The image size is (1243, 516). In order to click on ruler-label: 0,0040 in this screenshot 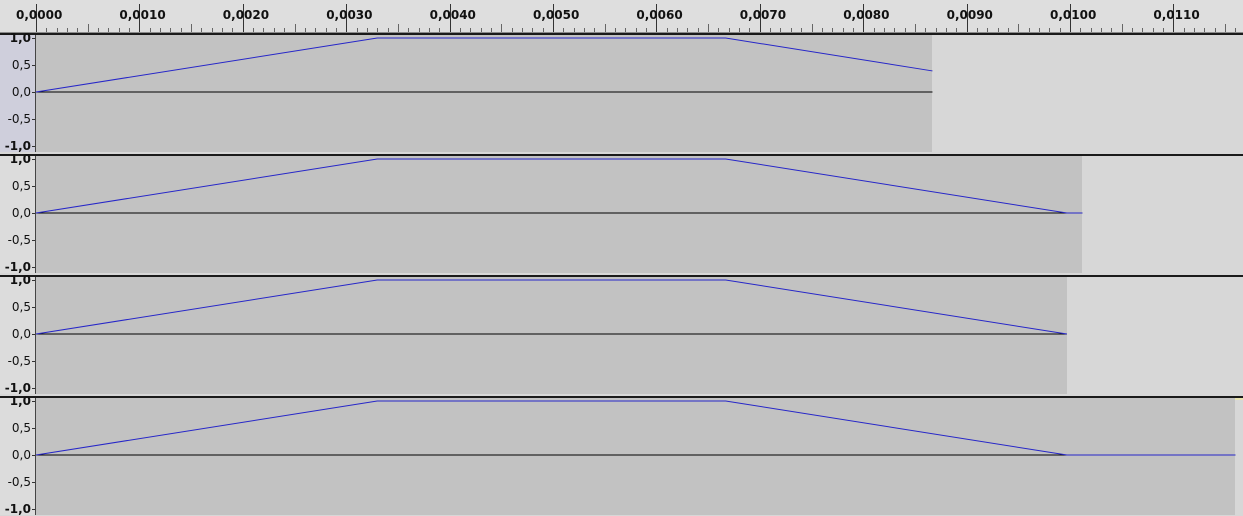, I will do `click(452, 15)`.